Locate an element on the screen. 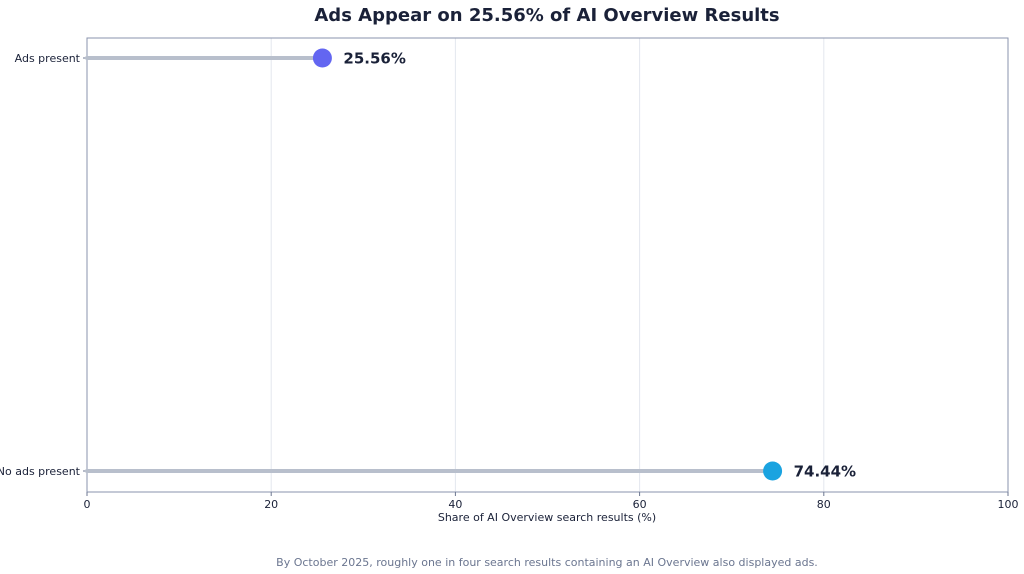 Image resolution: width=1024 pixels, height=574 pixels. x-axis-label: Share of AI Overview search results (%) is located at coordinates (547, 517).